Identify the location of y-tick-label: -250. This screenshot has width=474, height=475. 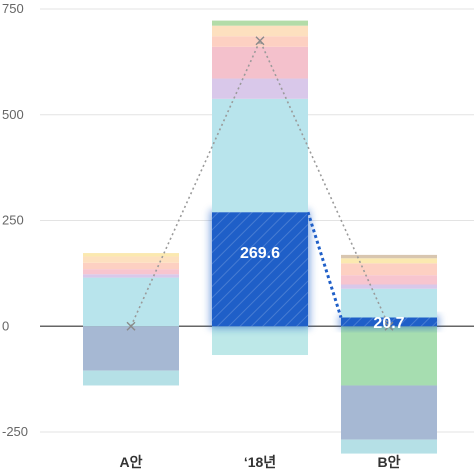
(15, 431).